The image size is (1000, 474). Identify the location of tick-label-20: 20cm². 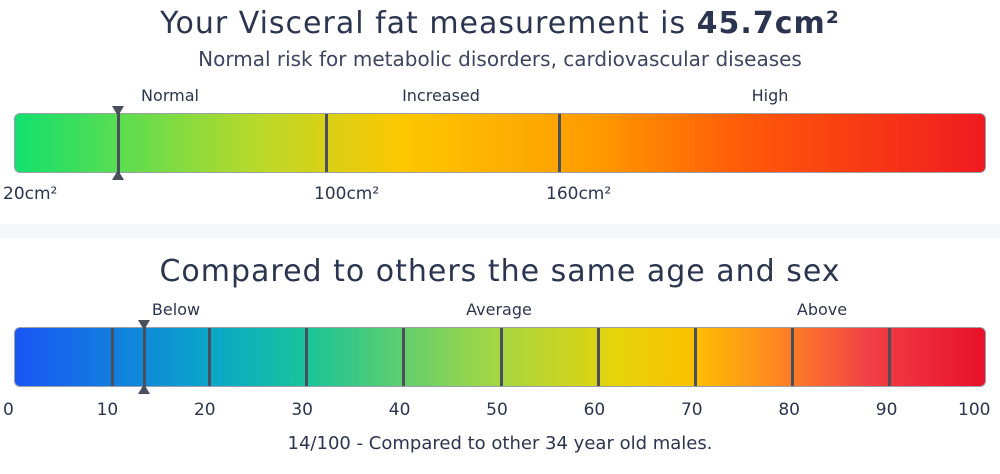
(30, 194).